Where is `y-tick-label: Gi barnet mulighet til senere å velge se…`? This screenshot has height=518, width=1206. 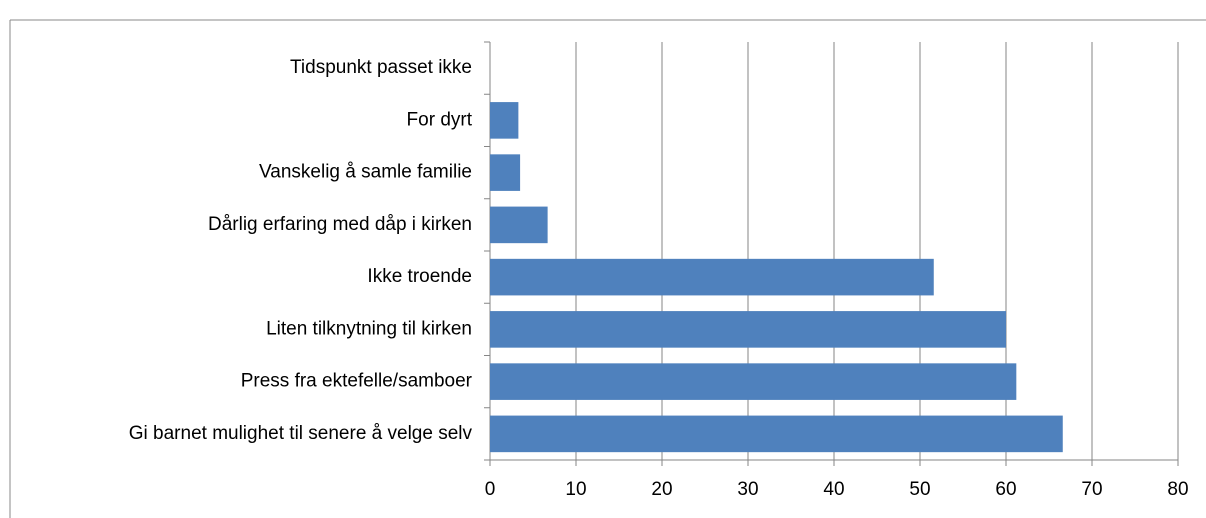
y-tick-label: Gi barnet mulighet til senere å velge se… is located at coordinates (301, 433).